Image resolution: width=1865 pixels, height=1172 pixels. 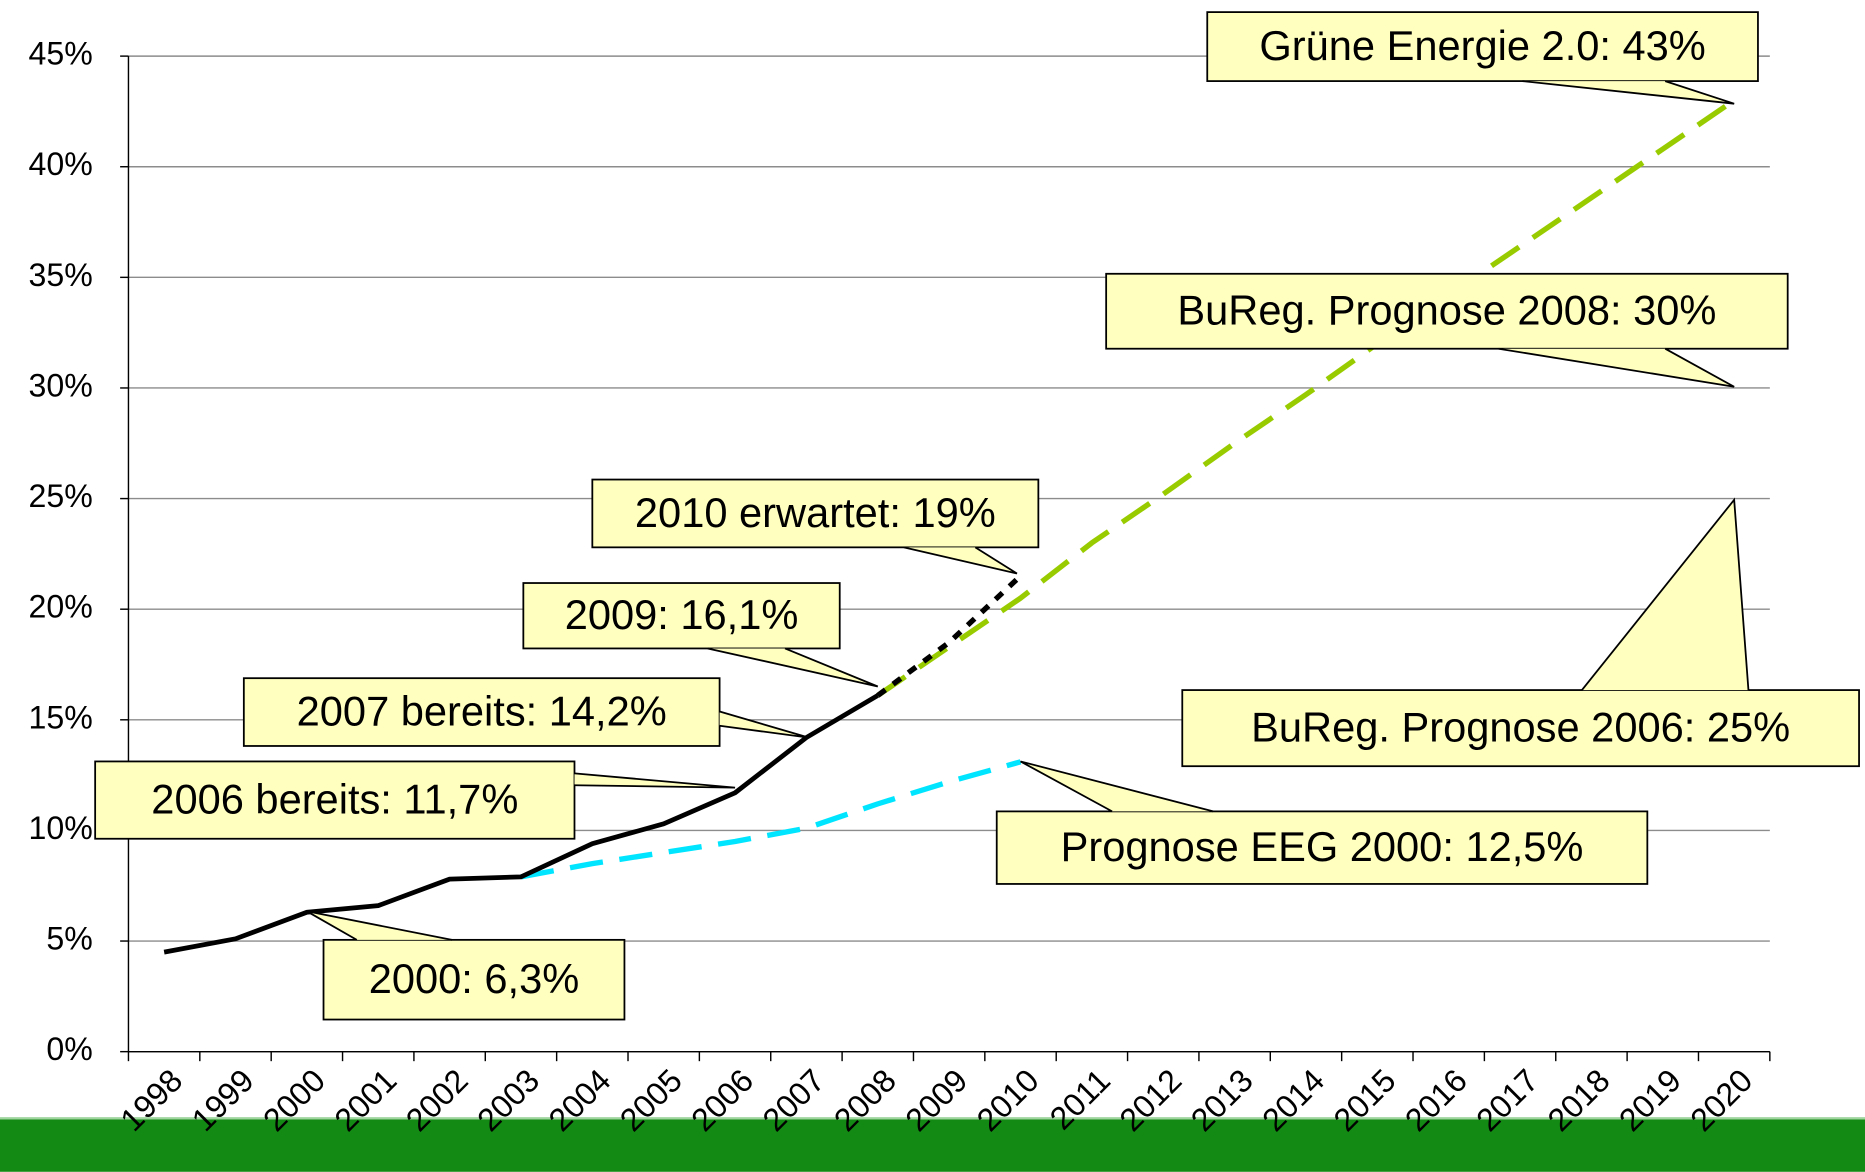 I want to click on annotation: BuReg. Prognose 2008: 30%, so click(x=1446, y=310).